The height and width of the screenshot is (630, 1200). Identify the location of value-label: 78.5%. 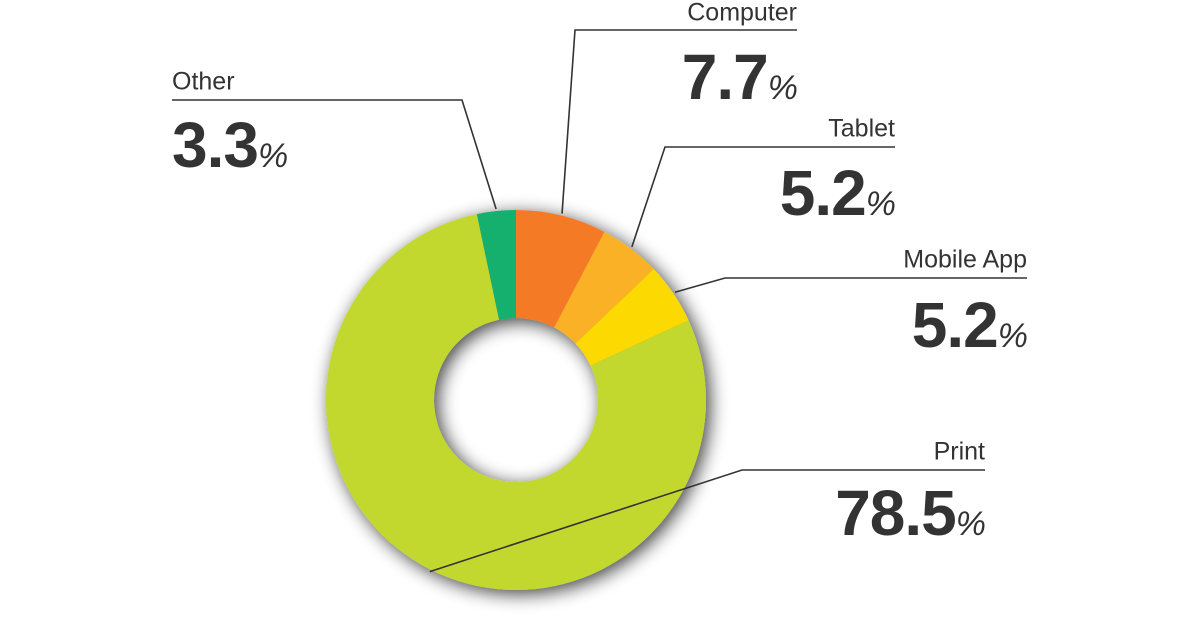
(910, 513).